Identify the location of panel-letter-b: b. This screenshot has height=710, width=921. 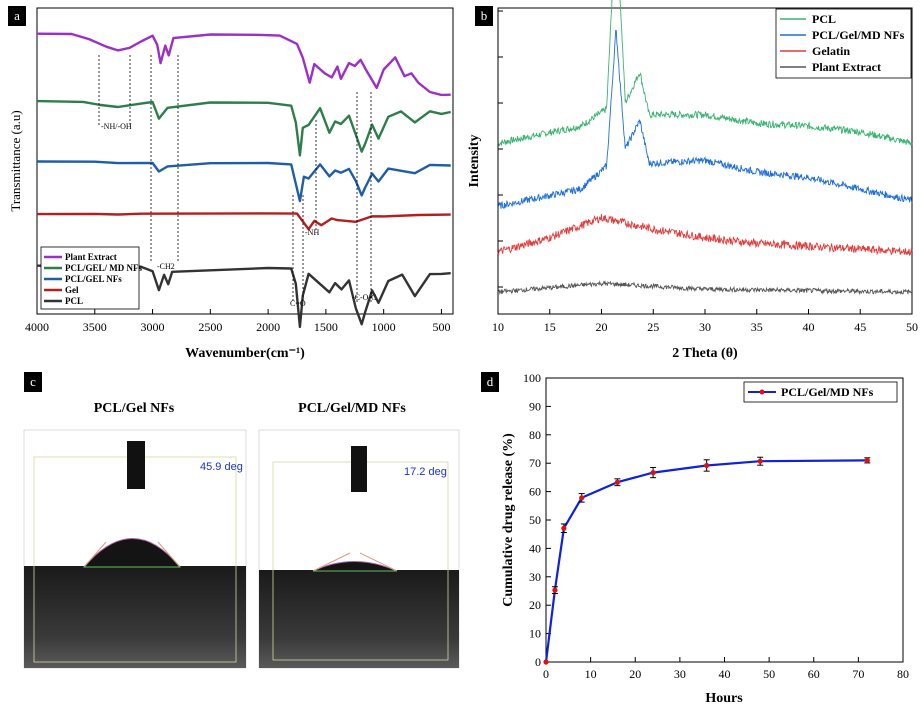
(484, 15).